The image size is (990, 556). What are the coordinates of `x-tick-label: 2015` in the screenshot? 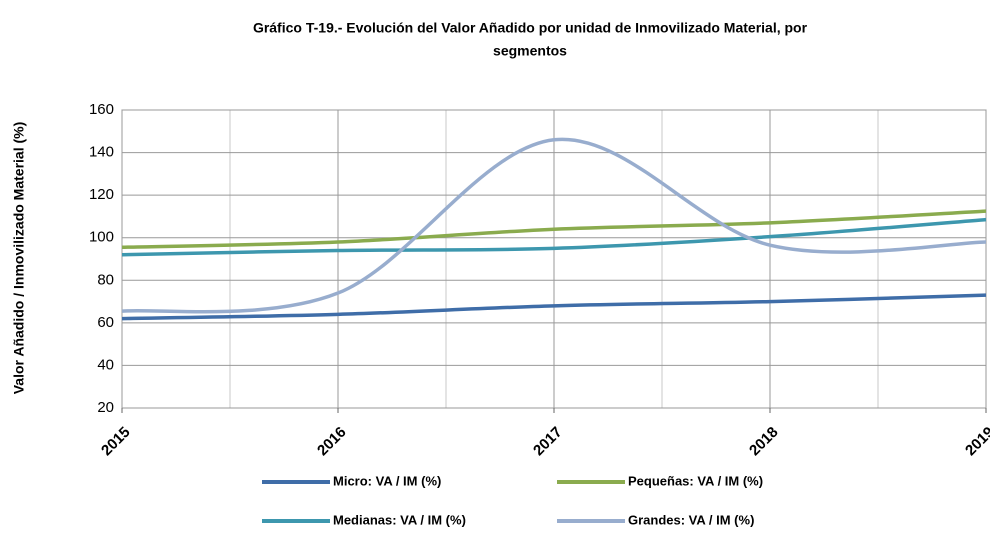 It's located at (116, 442).